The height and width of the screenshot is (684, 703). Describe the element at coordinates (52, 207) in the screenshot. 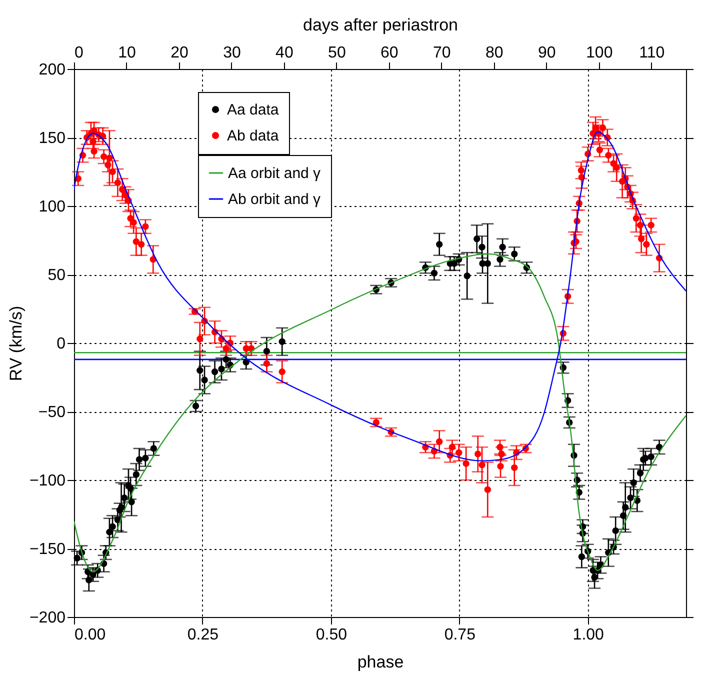

I see `y-tick-label: 100` at that location.